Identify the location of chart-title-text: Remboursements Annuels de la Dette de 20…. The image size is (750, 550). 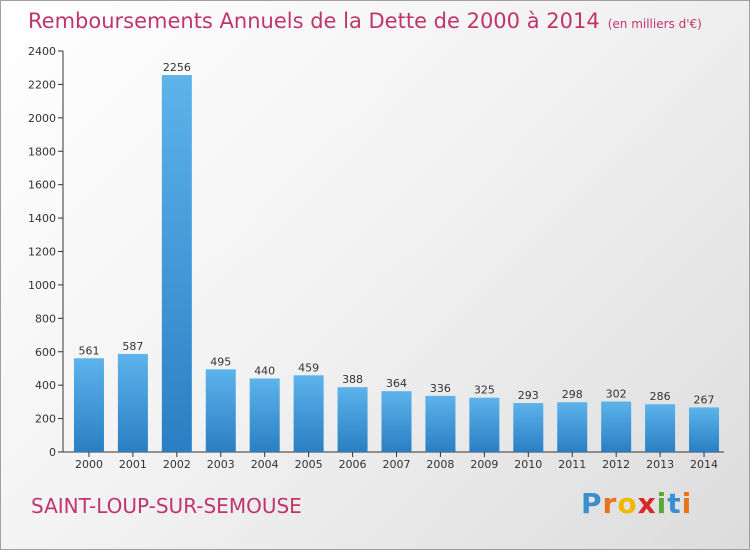
(314, 21).